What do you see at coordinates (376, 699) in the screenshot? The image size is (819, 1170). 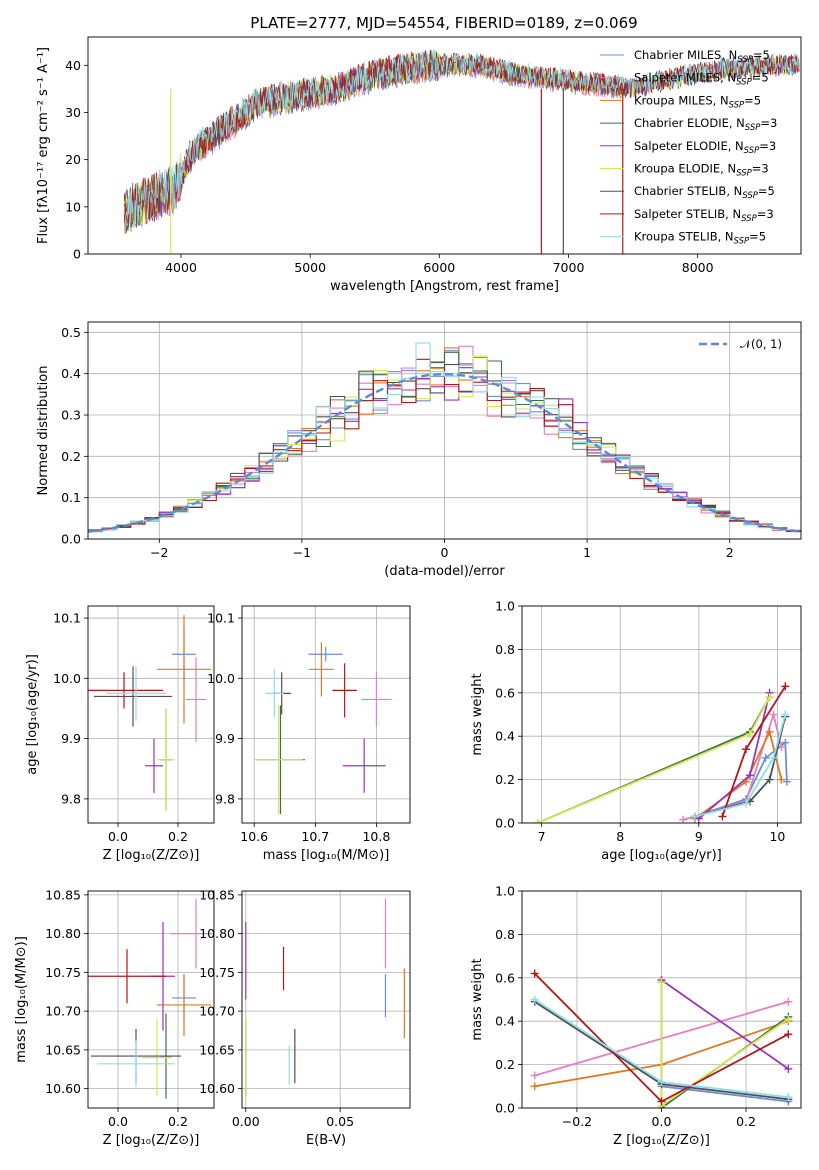 I see `errorbar-point-salpeter-miles` at bounding box center [376, 699].